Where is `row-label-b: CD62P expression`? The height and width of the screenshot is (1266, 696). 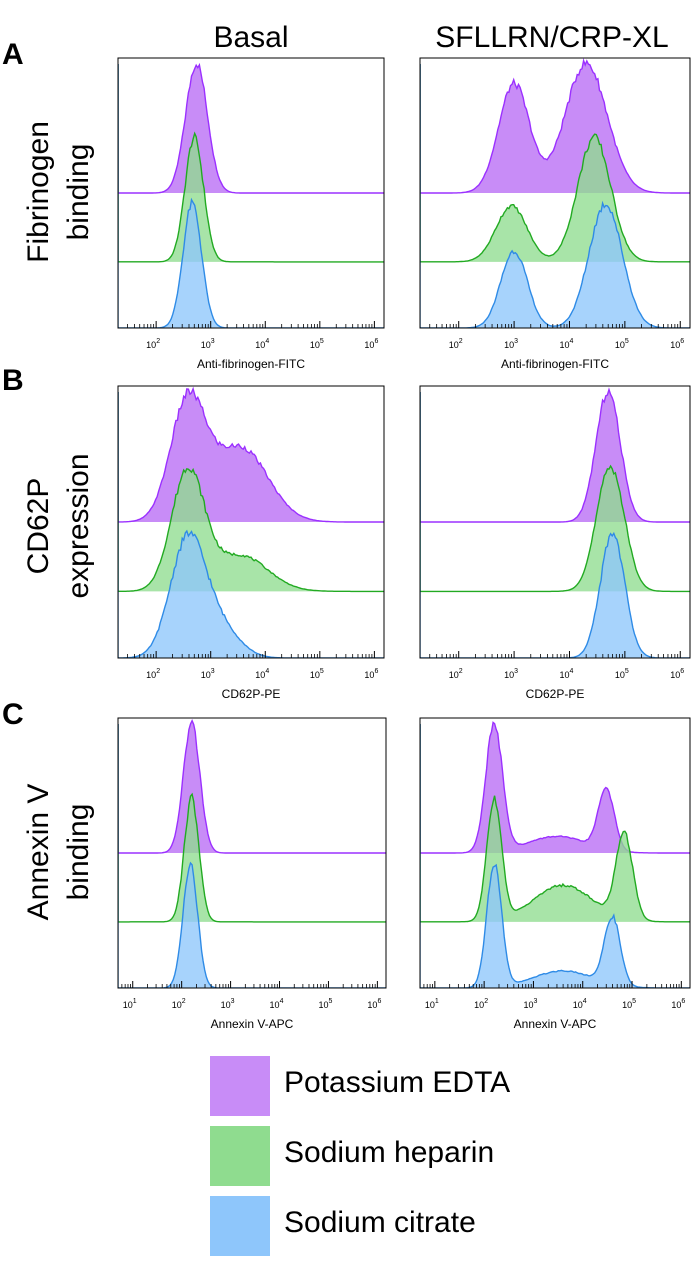
row-label-b: CD62P expression is located at coordinates (58, 525).